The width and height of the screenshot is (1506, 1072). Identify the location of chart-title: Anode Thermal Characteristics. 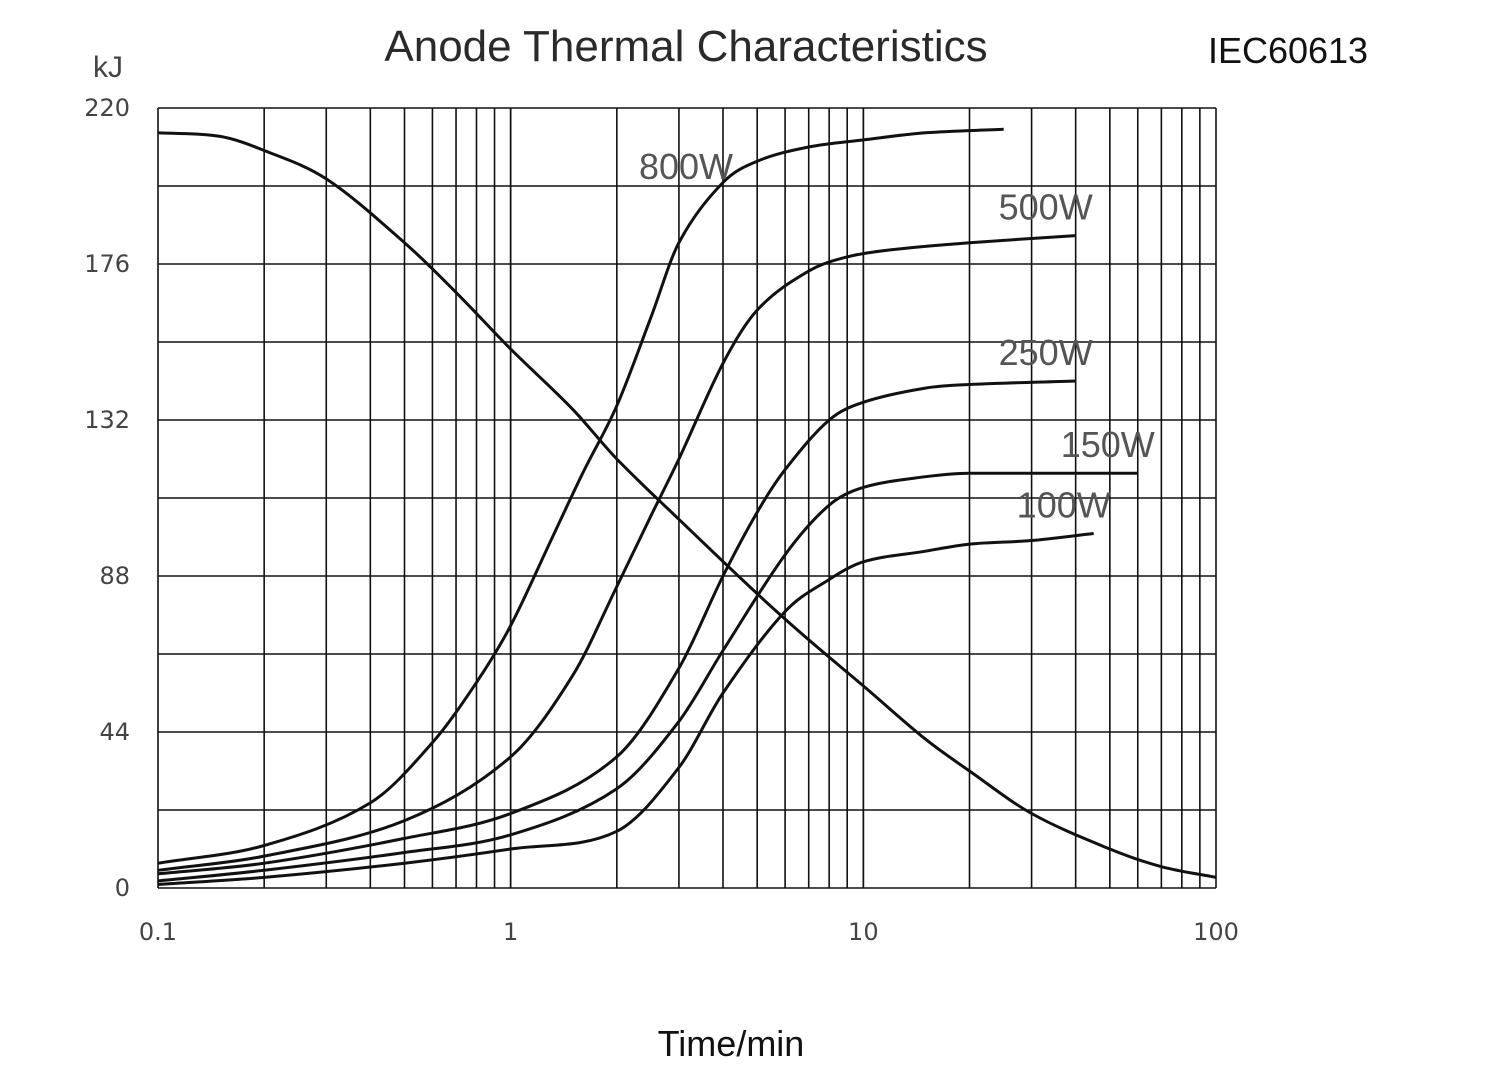
(685, 46).